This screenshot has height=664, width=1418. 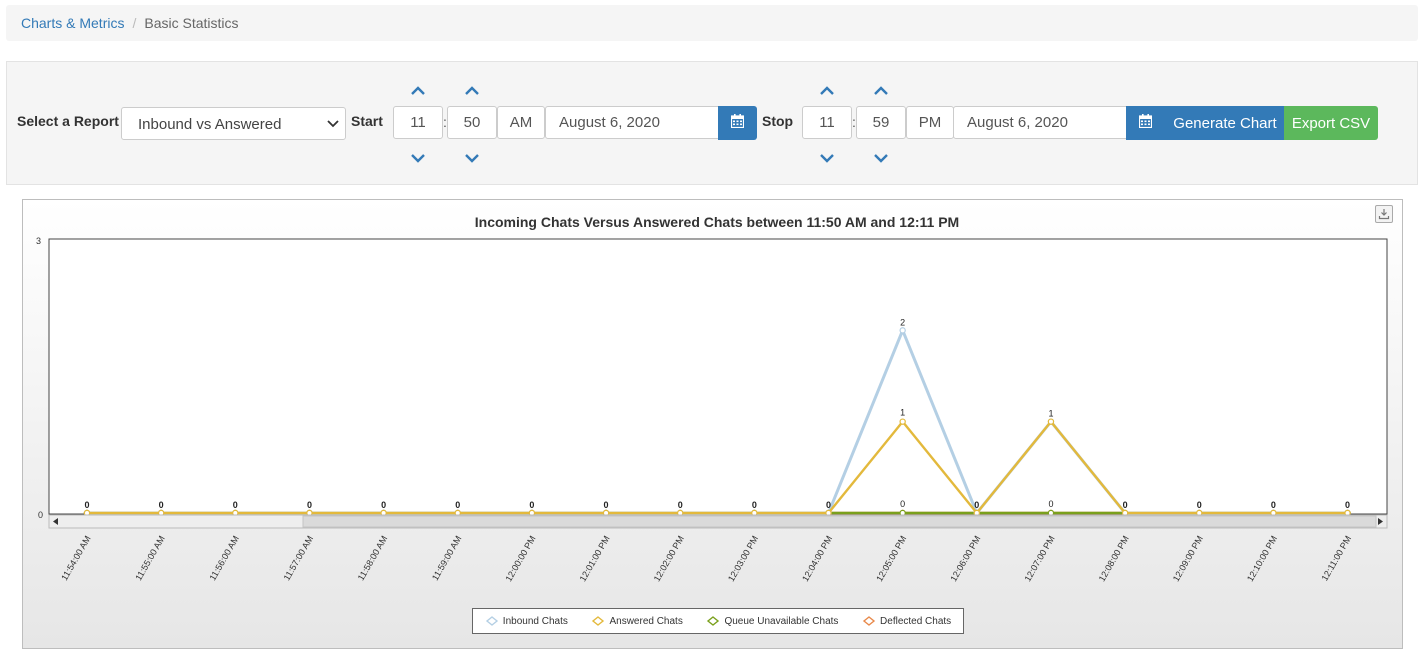 What do you see at coordinates (472, 90) in the screenshot?
I see `start-minute-up-icon` at bounding box center [472, 90].